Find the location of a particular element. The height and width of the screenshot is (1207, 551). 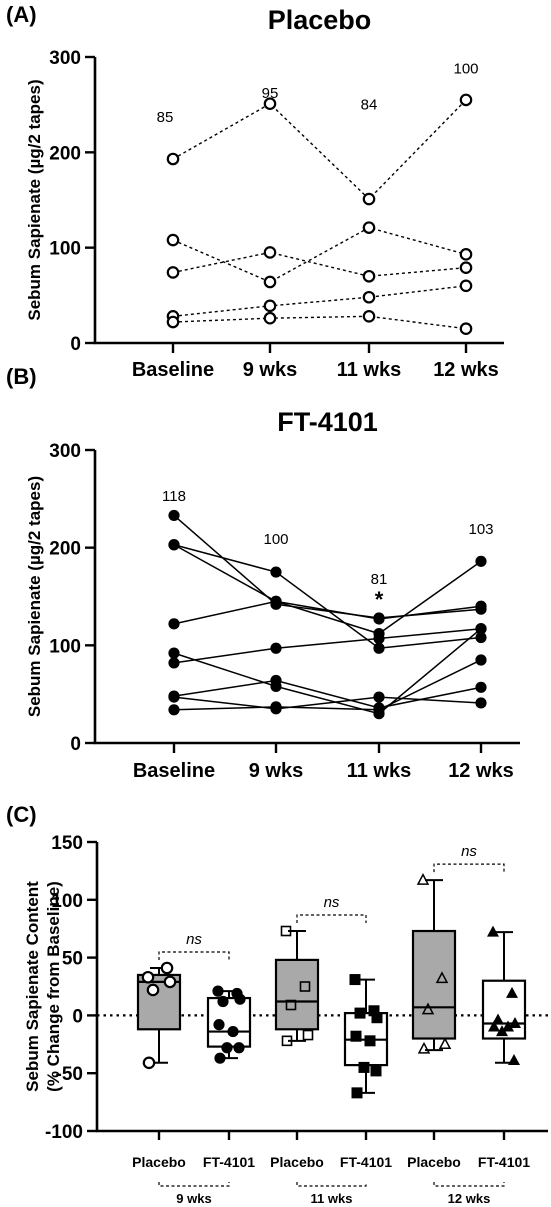

x-tick-label-placebo: Baseline is located at coordinates (173, 370).